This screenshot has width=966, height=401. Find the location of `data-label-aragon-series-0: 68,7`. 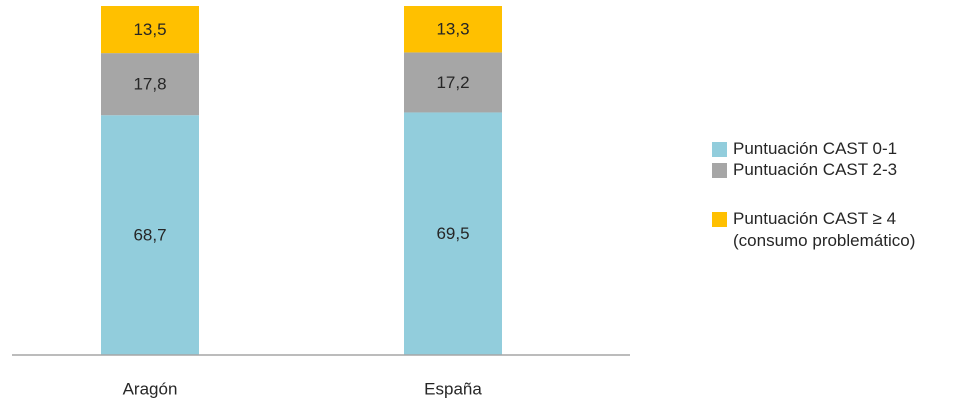

data-label-aragon-series-0: 68,7 is located at coordinates (149, 235).